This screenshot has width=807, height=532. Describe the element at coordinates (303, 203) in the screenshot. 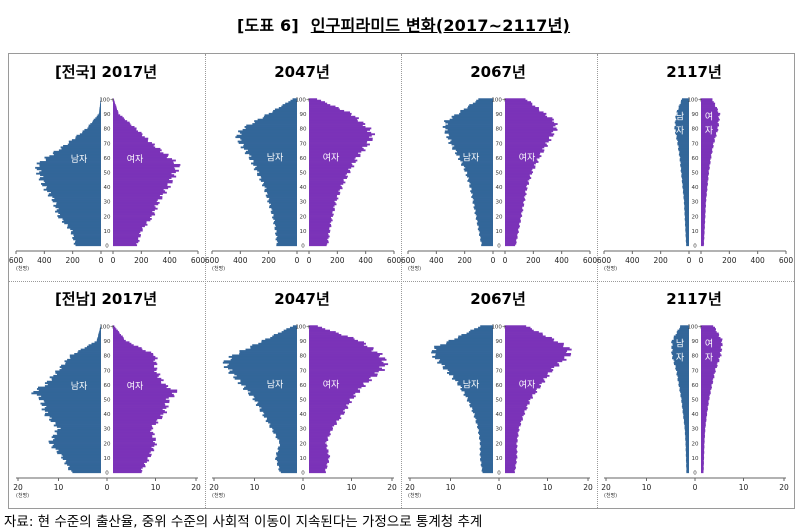

I see `age-tick-label: 30` at that location.